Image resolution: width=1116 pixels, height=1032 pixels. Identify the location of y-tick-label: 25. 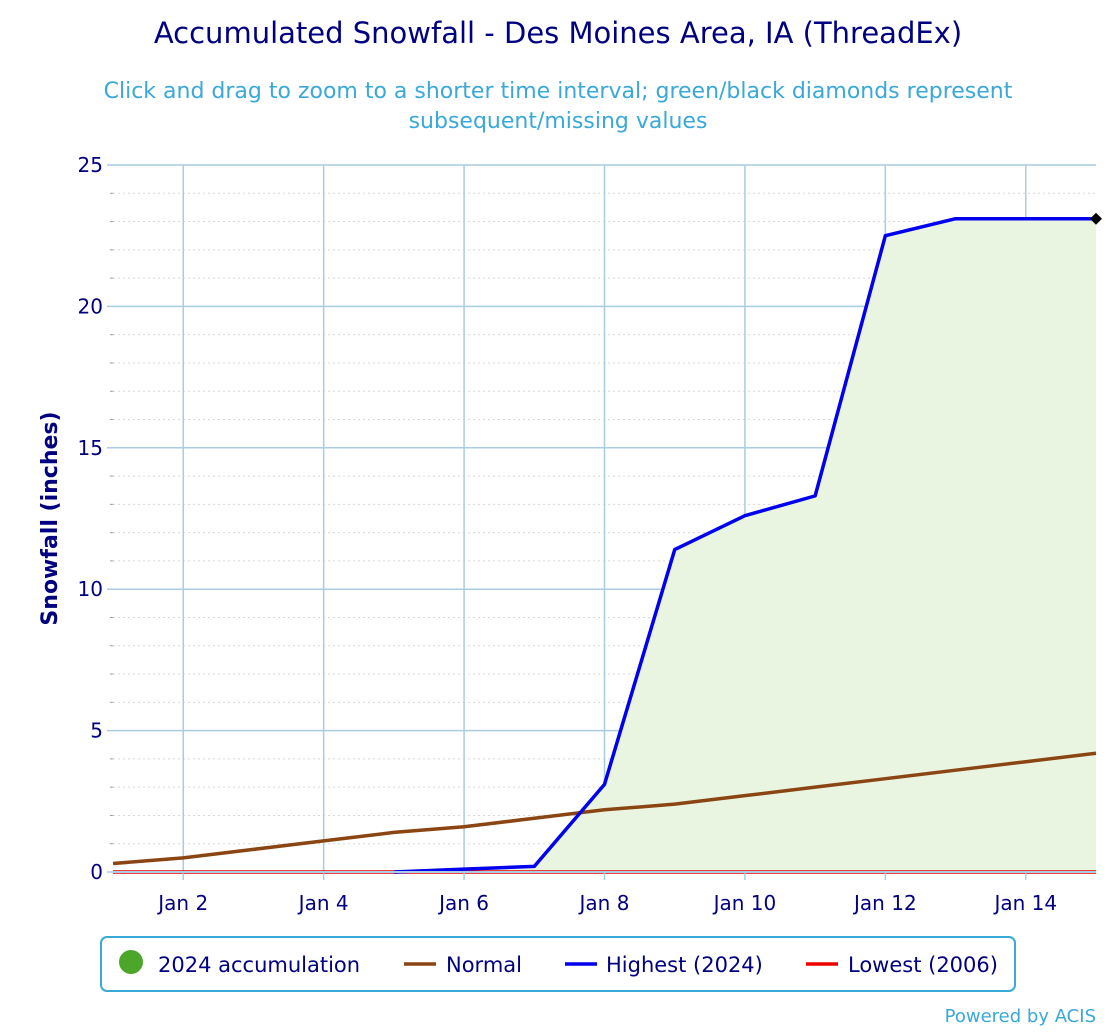
(90, 165).